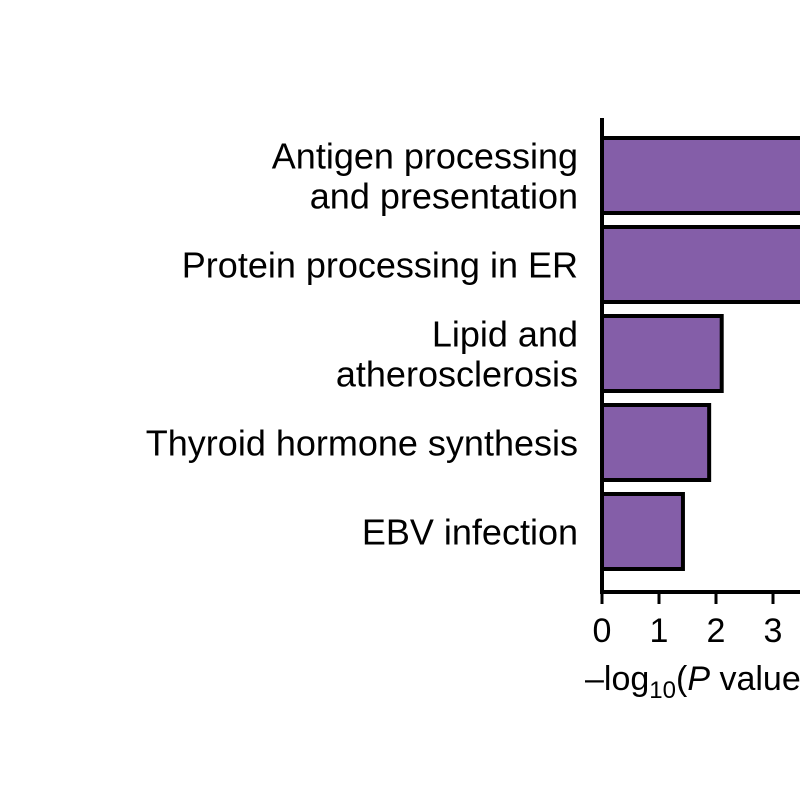 This screenshot has width=800, height=800. Describe the element at coordinates (505, 334) in the screenshot. I see `y-tick-label-line: Lipid and` at that location.